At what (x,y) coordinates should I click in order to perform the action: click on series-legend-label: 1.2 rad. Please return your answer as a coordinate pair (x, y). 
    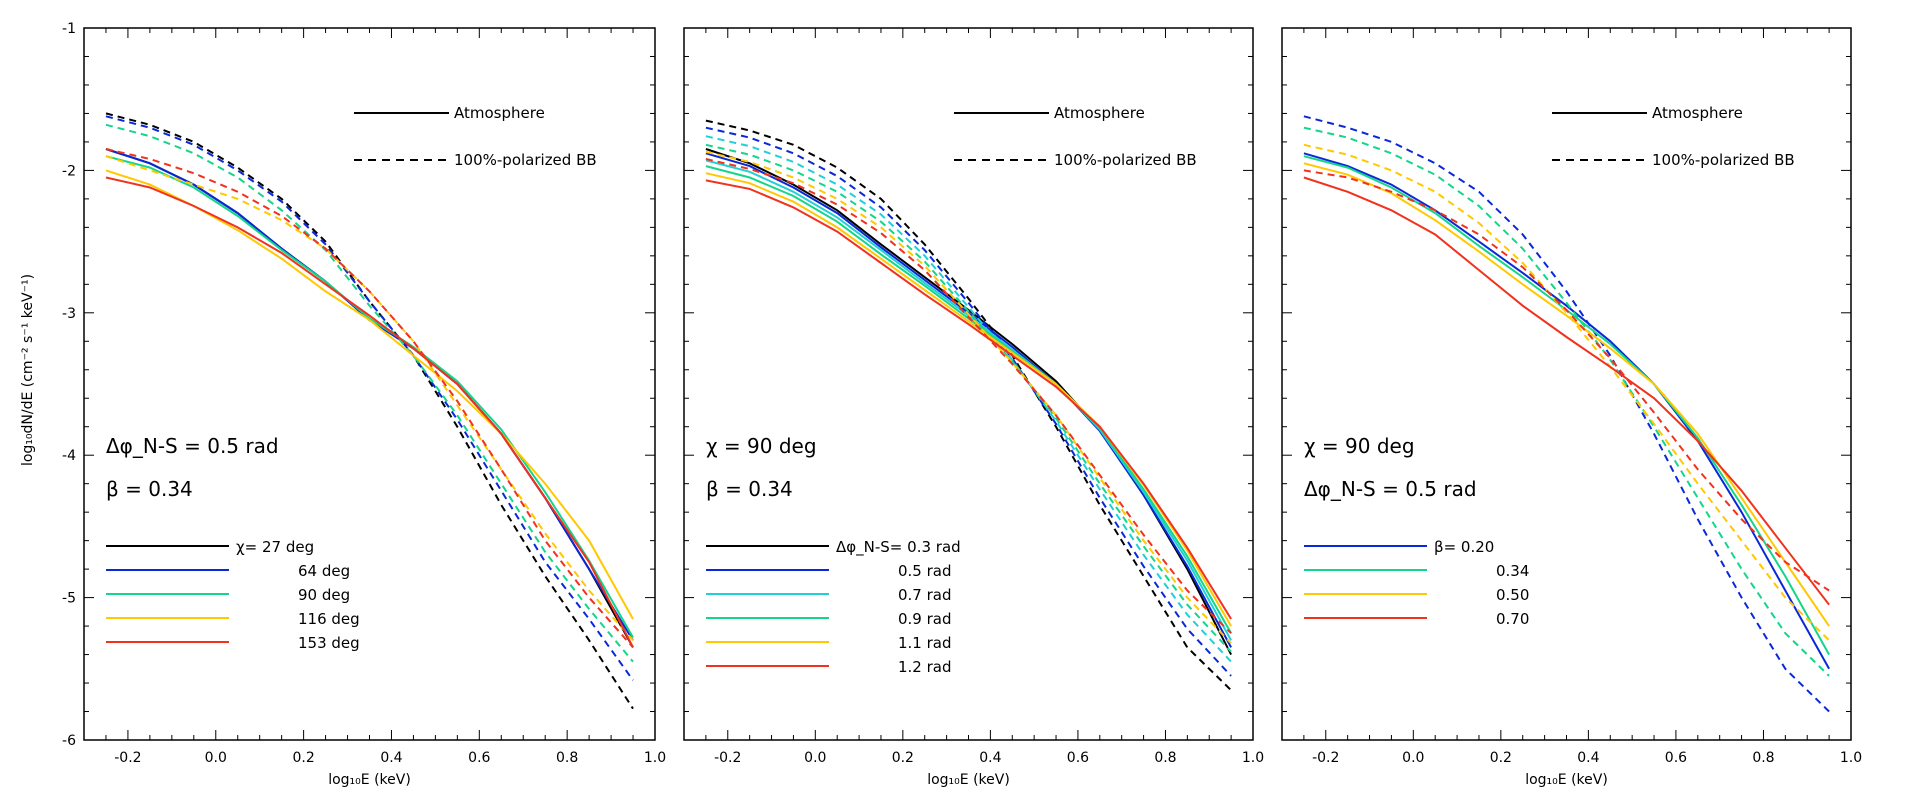
    Looking at the image, I should click on (925, 667).